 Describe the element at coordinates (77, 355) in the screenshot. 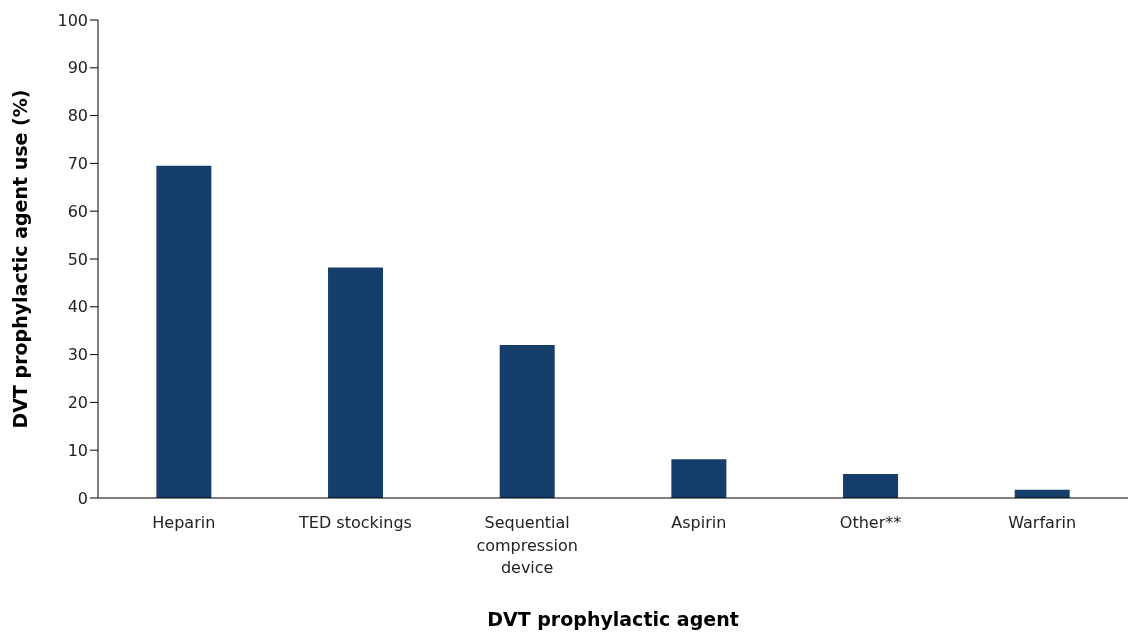

I see `y-tick-label: 30` at that location.